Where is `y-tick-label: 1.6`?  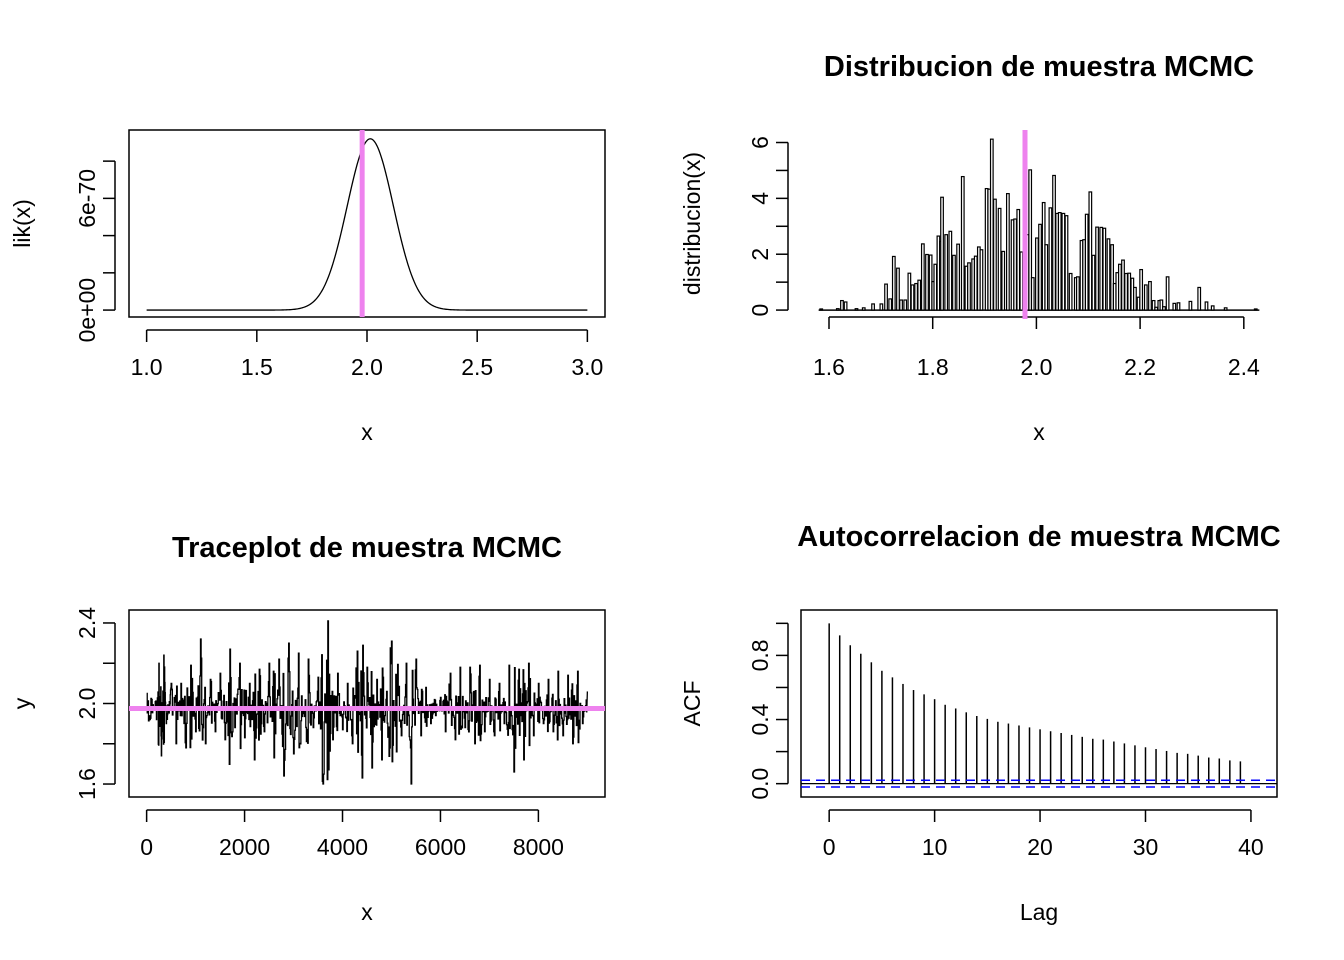
y-tick-label: 1.6 is located at coordinates (87, 784).